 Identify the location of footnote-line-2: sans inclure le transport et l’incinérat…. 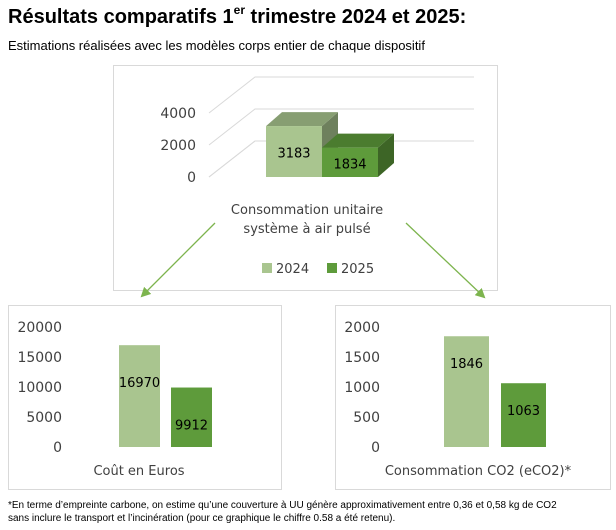
(202, 518).